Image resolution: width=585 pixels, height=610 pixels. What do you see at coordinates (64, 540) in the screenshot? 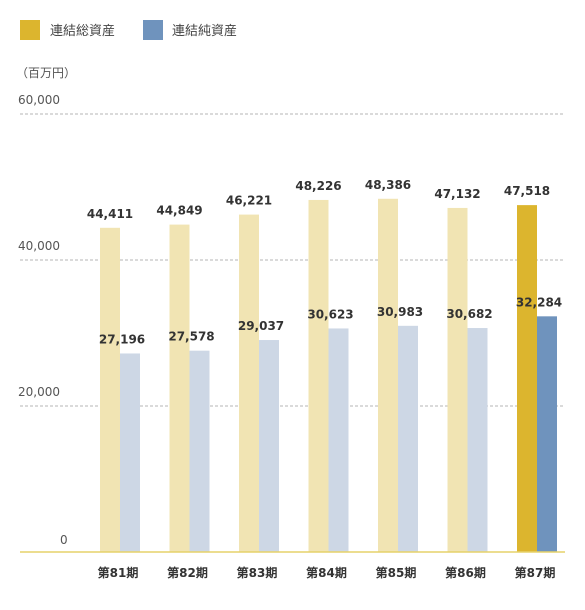
I see `y-tick-label: 0` at bounding box center [64, 540].